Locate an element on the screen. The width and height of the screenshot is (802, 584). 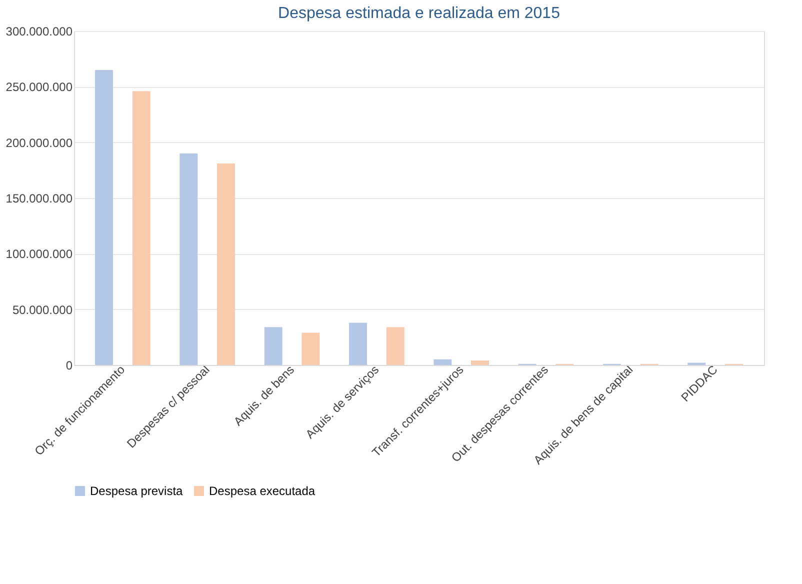
legend-label: Despesa executada is located at coordinates (262, 491).